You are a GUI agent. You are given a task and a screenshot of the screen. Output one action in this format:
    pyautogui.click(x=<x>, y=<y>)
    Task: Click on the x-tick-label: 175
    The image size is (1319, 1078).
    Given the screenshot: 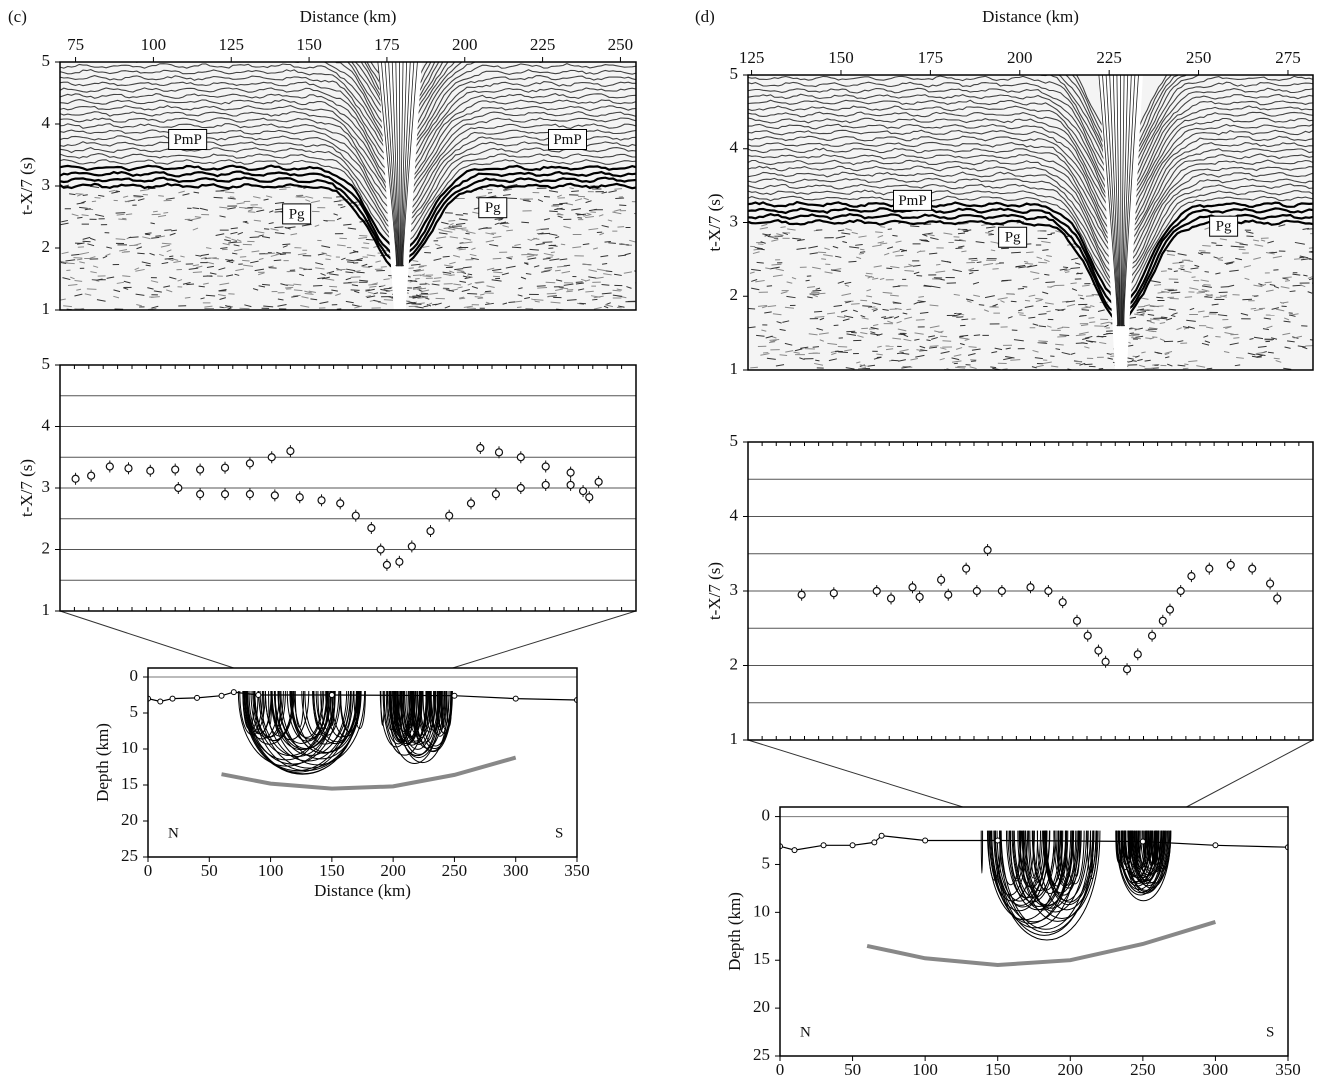 What is the action you would take?
    pyautogui.click(x=387, y=44)
    